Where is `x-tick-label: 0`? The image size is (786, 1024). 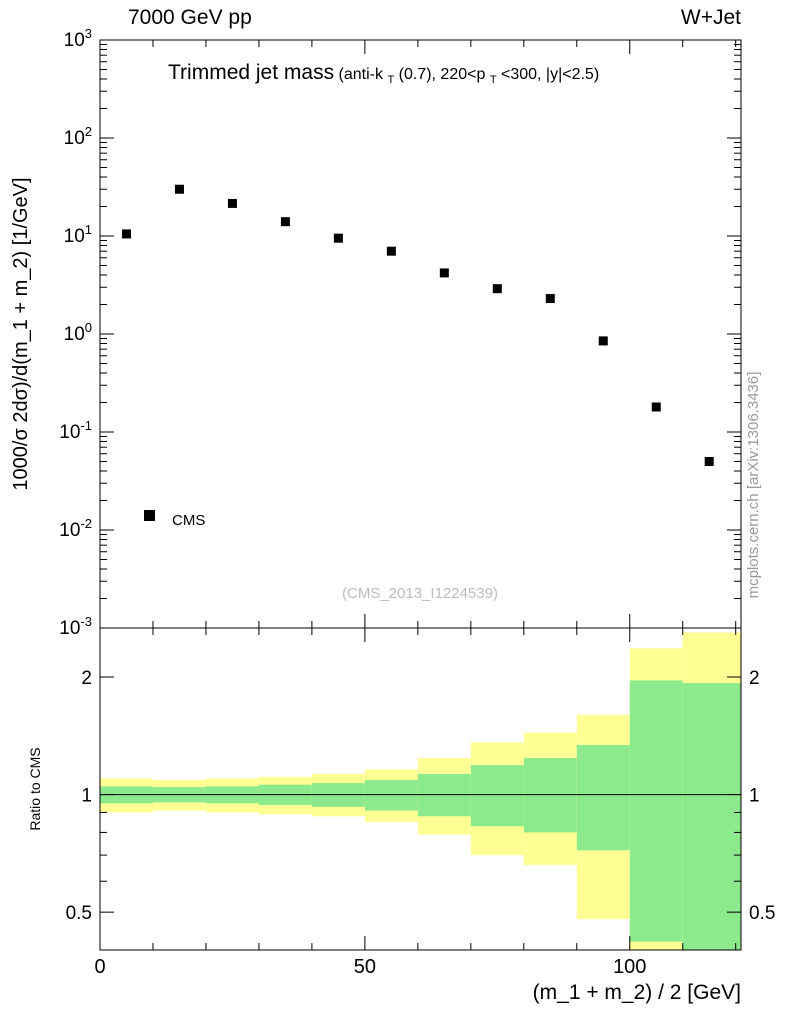 x-tick-label: 0 is located at coordinates (99, 967).